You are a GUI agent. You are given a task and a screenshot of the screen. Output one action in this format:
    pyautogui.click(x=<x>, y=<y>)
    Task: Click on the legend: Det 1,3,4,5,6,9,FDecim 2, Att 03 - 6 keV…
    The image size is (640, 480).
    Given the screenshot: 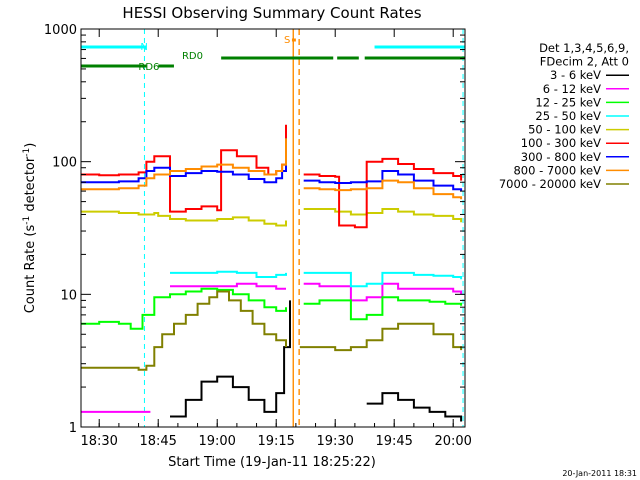 What is the action you would take?
    pyautogui.click(x=564, y=116)
    